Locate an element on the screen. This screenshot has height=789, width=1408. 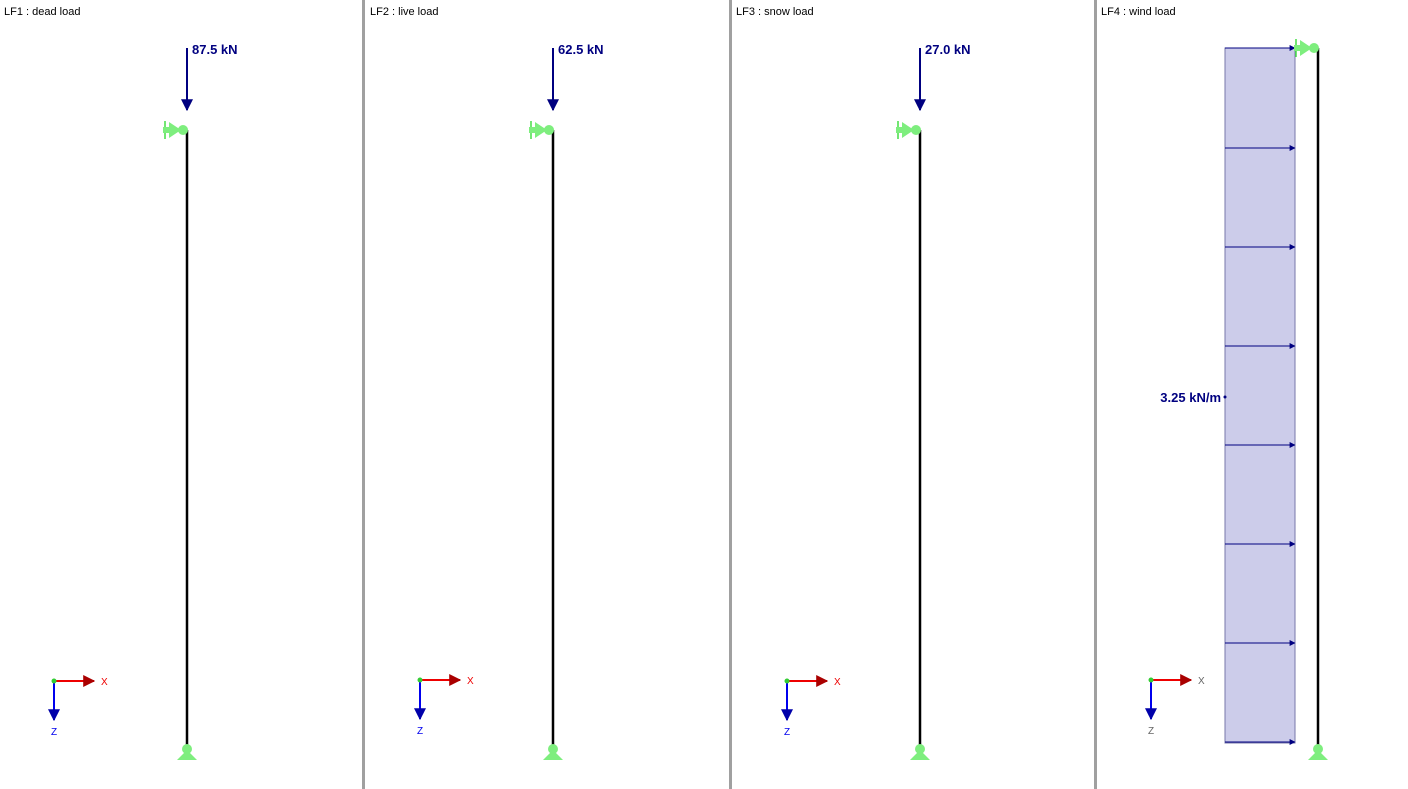
distributed-load-area is located at coordinates (1260, 395).